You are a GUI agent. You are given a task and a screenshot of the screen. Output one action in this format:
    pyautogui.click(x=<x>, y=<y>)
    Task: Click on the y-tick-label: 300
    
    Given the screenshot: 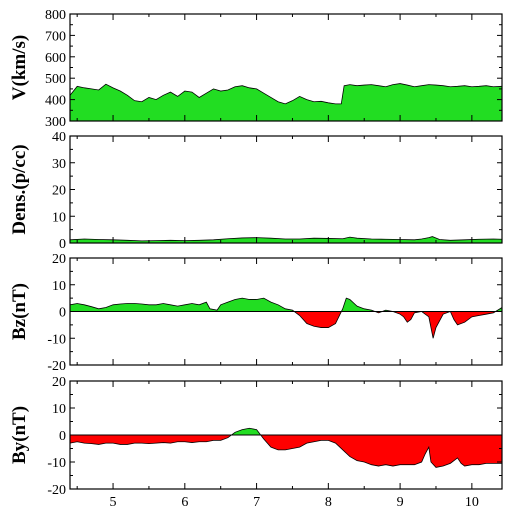 What is the action you would take?
    pyautogui.click(x=55, y=122)
    